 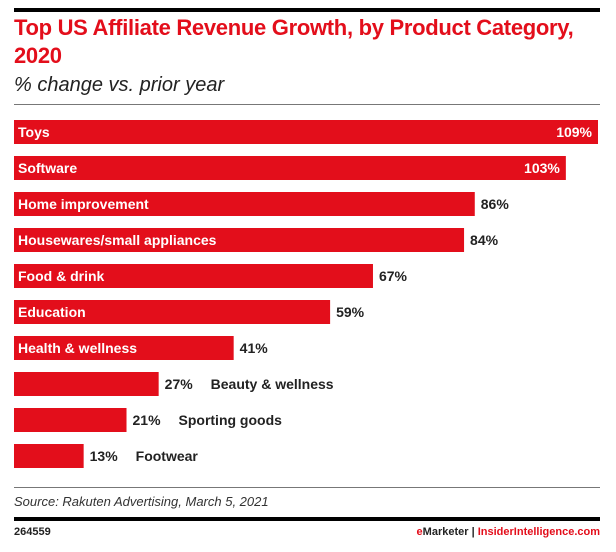 I want to click on value-label: 41%, so click(x=254, y=348).